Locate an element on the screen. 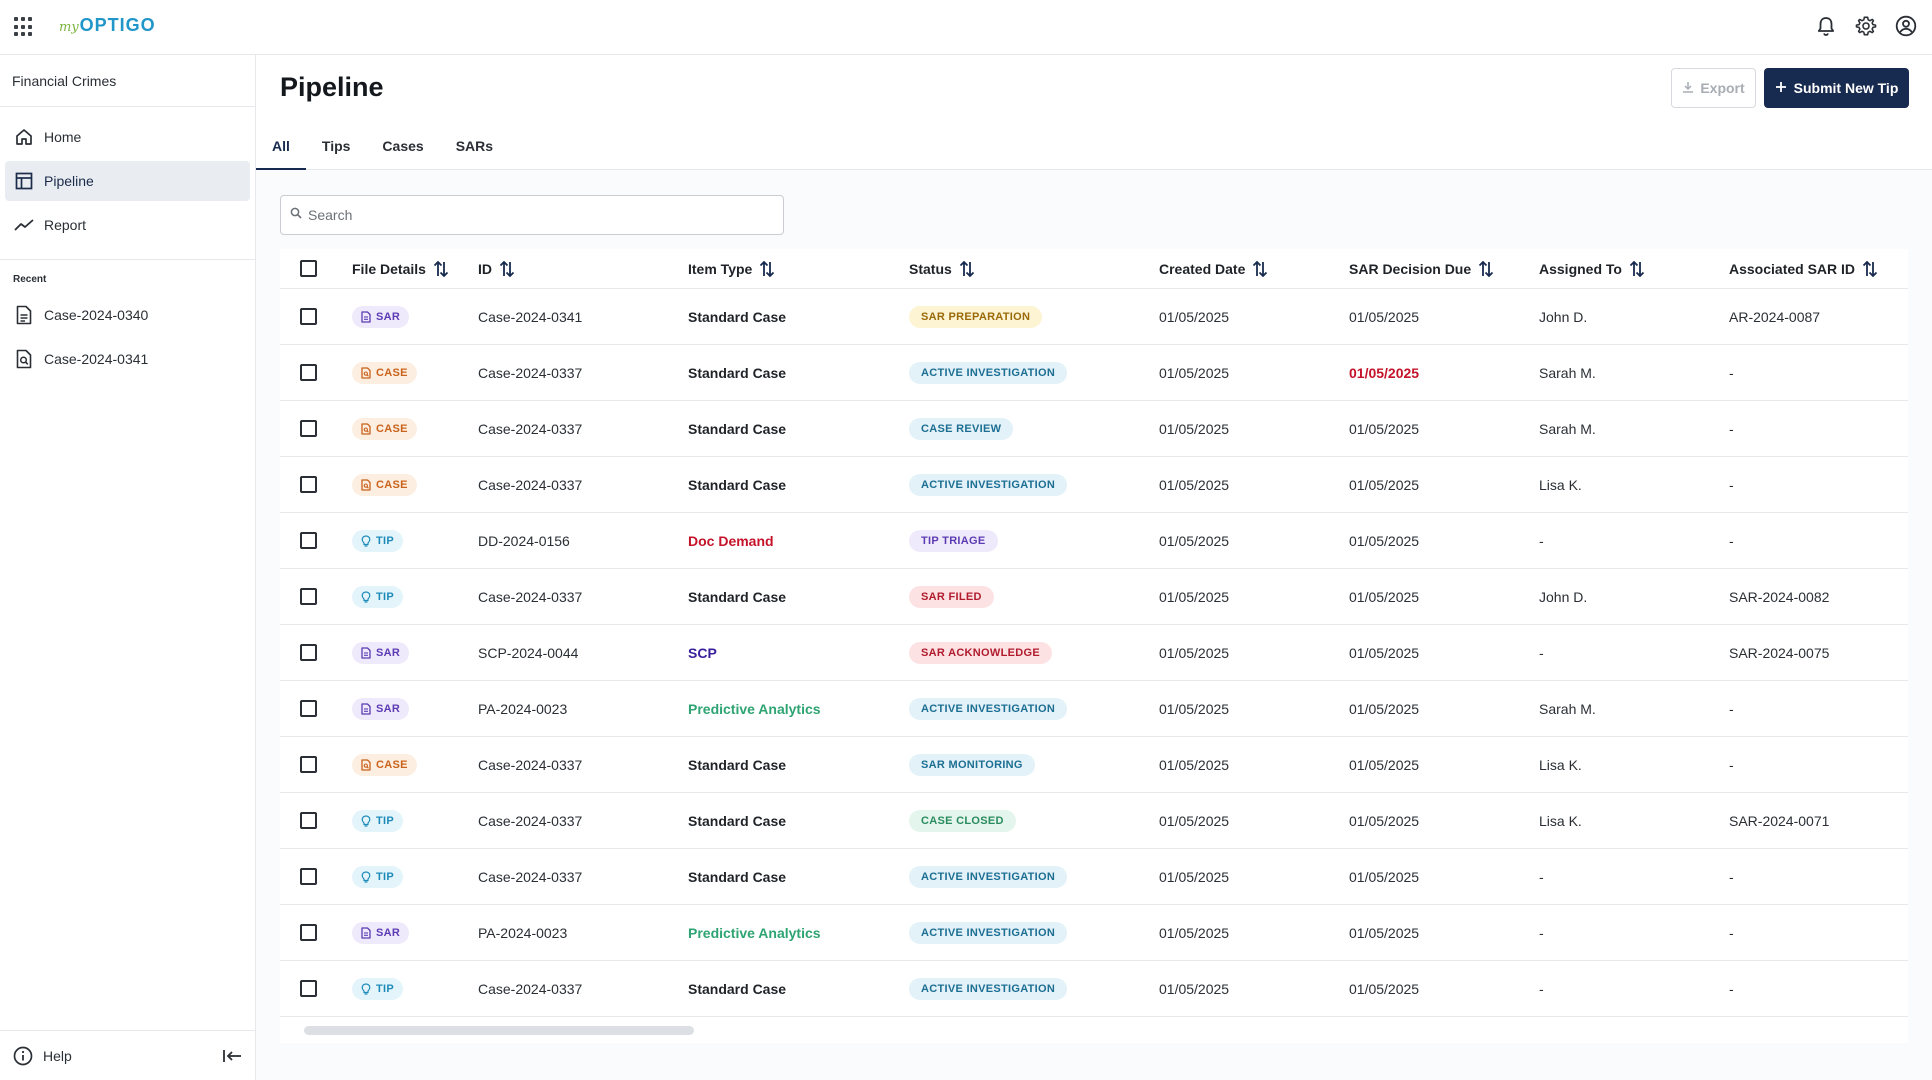 This screenshot has width=1932, height=1080. help-link: Help is located at coordinates (57, 1055).